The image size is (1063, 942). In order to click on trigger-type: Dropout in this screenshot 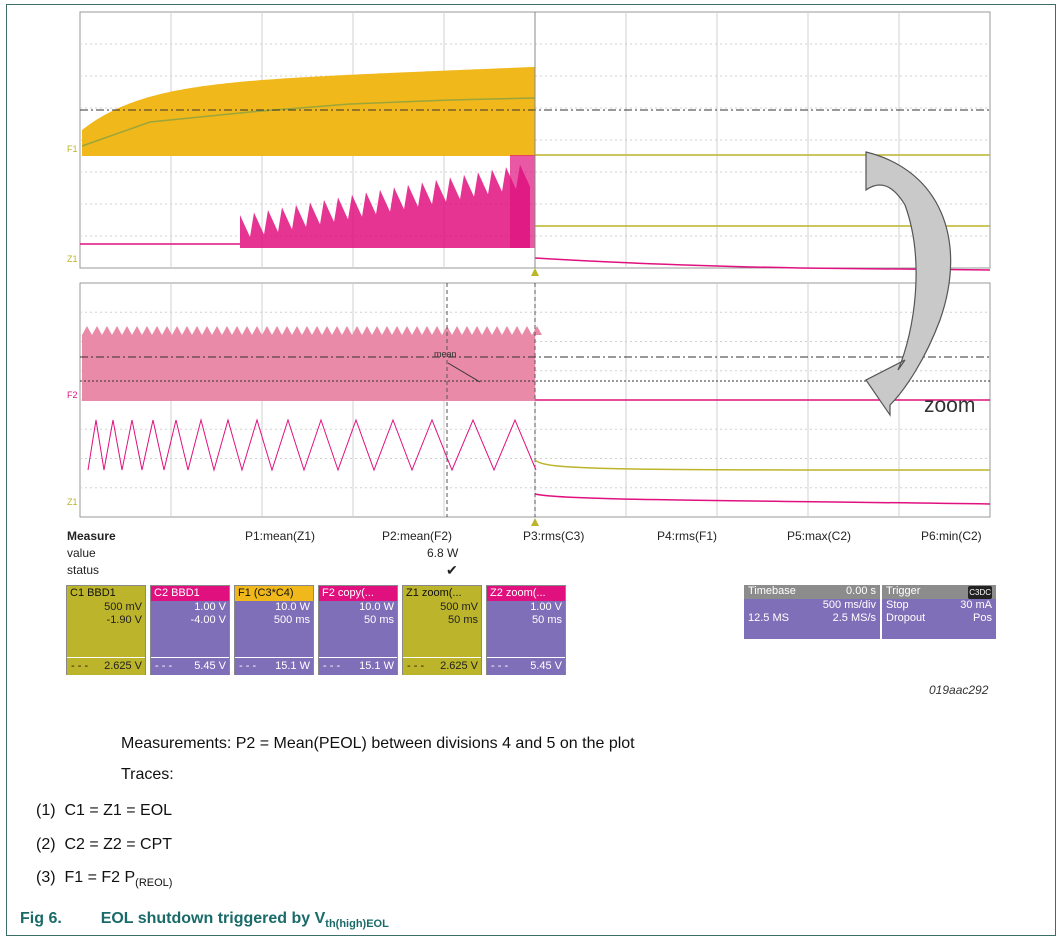, I will do `click(906, 618)`.